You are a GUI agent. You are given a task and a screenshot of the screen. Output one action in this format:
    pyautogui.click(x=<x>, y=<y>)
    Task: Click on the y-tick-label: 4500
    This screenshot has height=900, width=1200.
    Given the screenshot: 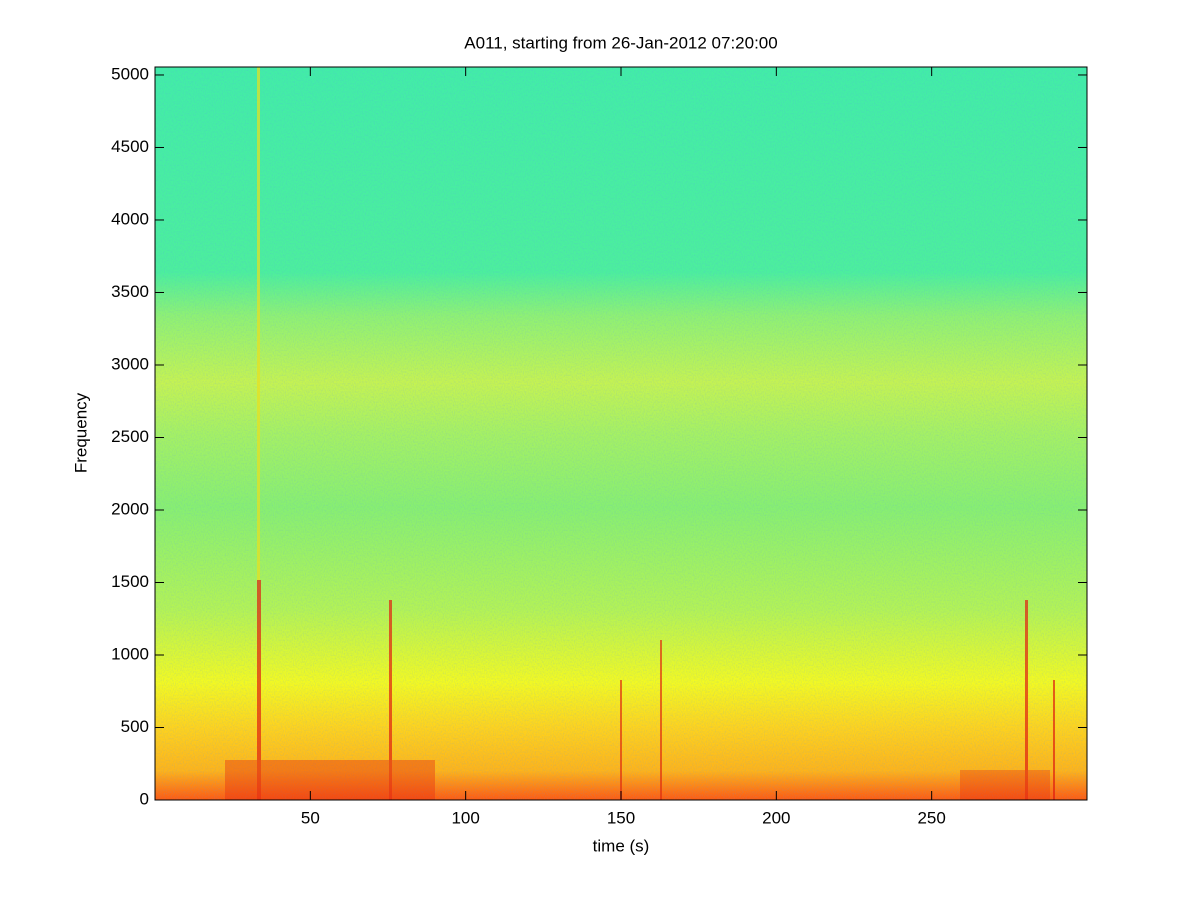 What is the action you would take?
    pyautogui.click(x=130, y=146)
    